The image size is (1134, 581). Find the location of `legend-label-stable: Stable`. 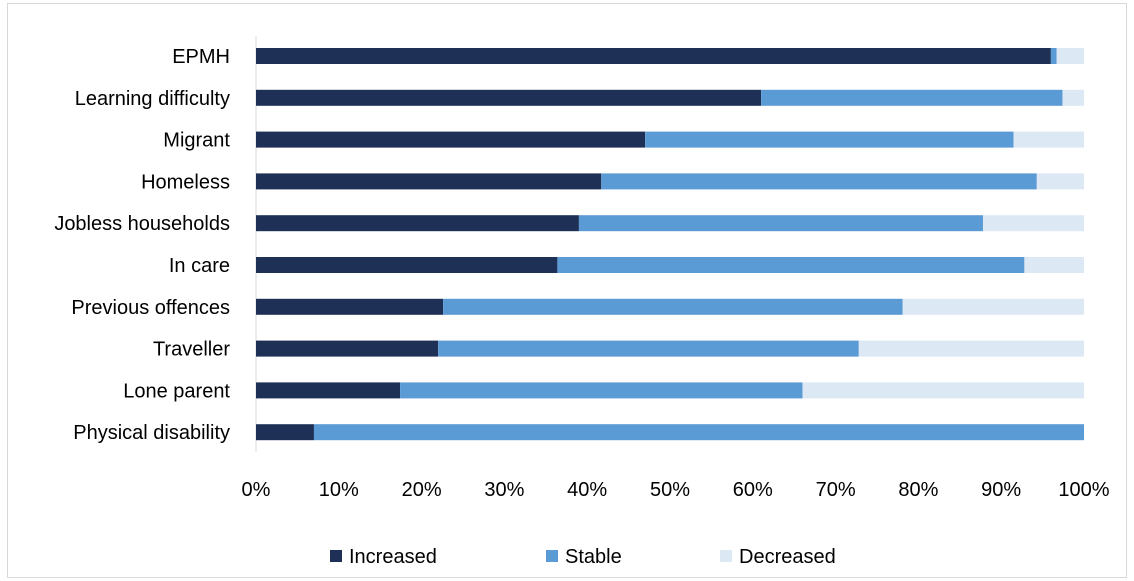

legend-label-stable: Stable is located at coordinates (593, 557).